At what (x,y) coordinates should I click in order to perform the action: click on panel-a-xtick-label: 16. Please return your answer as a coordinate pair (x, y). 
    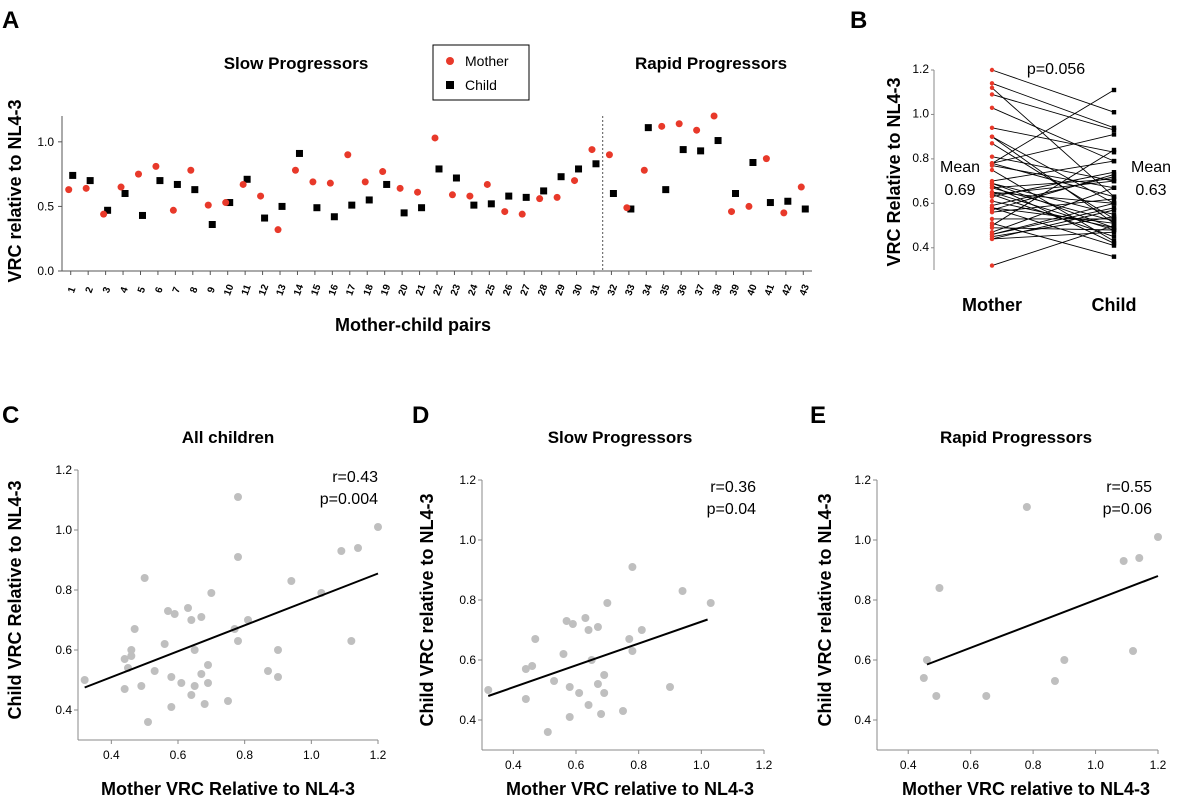
    Looking at the image, I should click on (334, 290).